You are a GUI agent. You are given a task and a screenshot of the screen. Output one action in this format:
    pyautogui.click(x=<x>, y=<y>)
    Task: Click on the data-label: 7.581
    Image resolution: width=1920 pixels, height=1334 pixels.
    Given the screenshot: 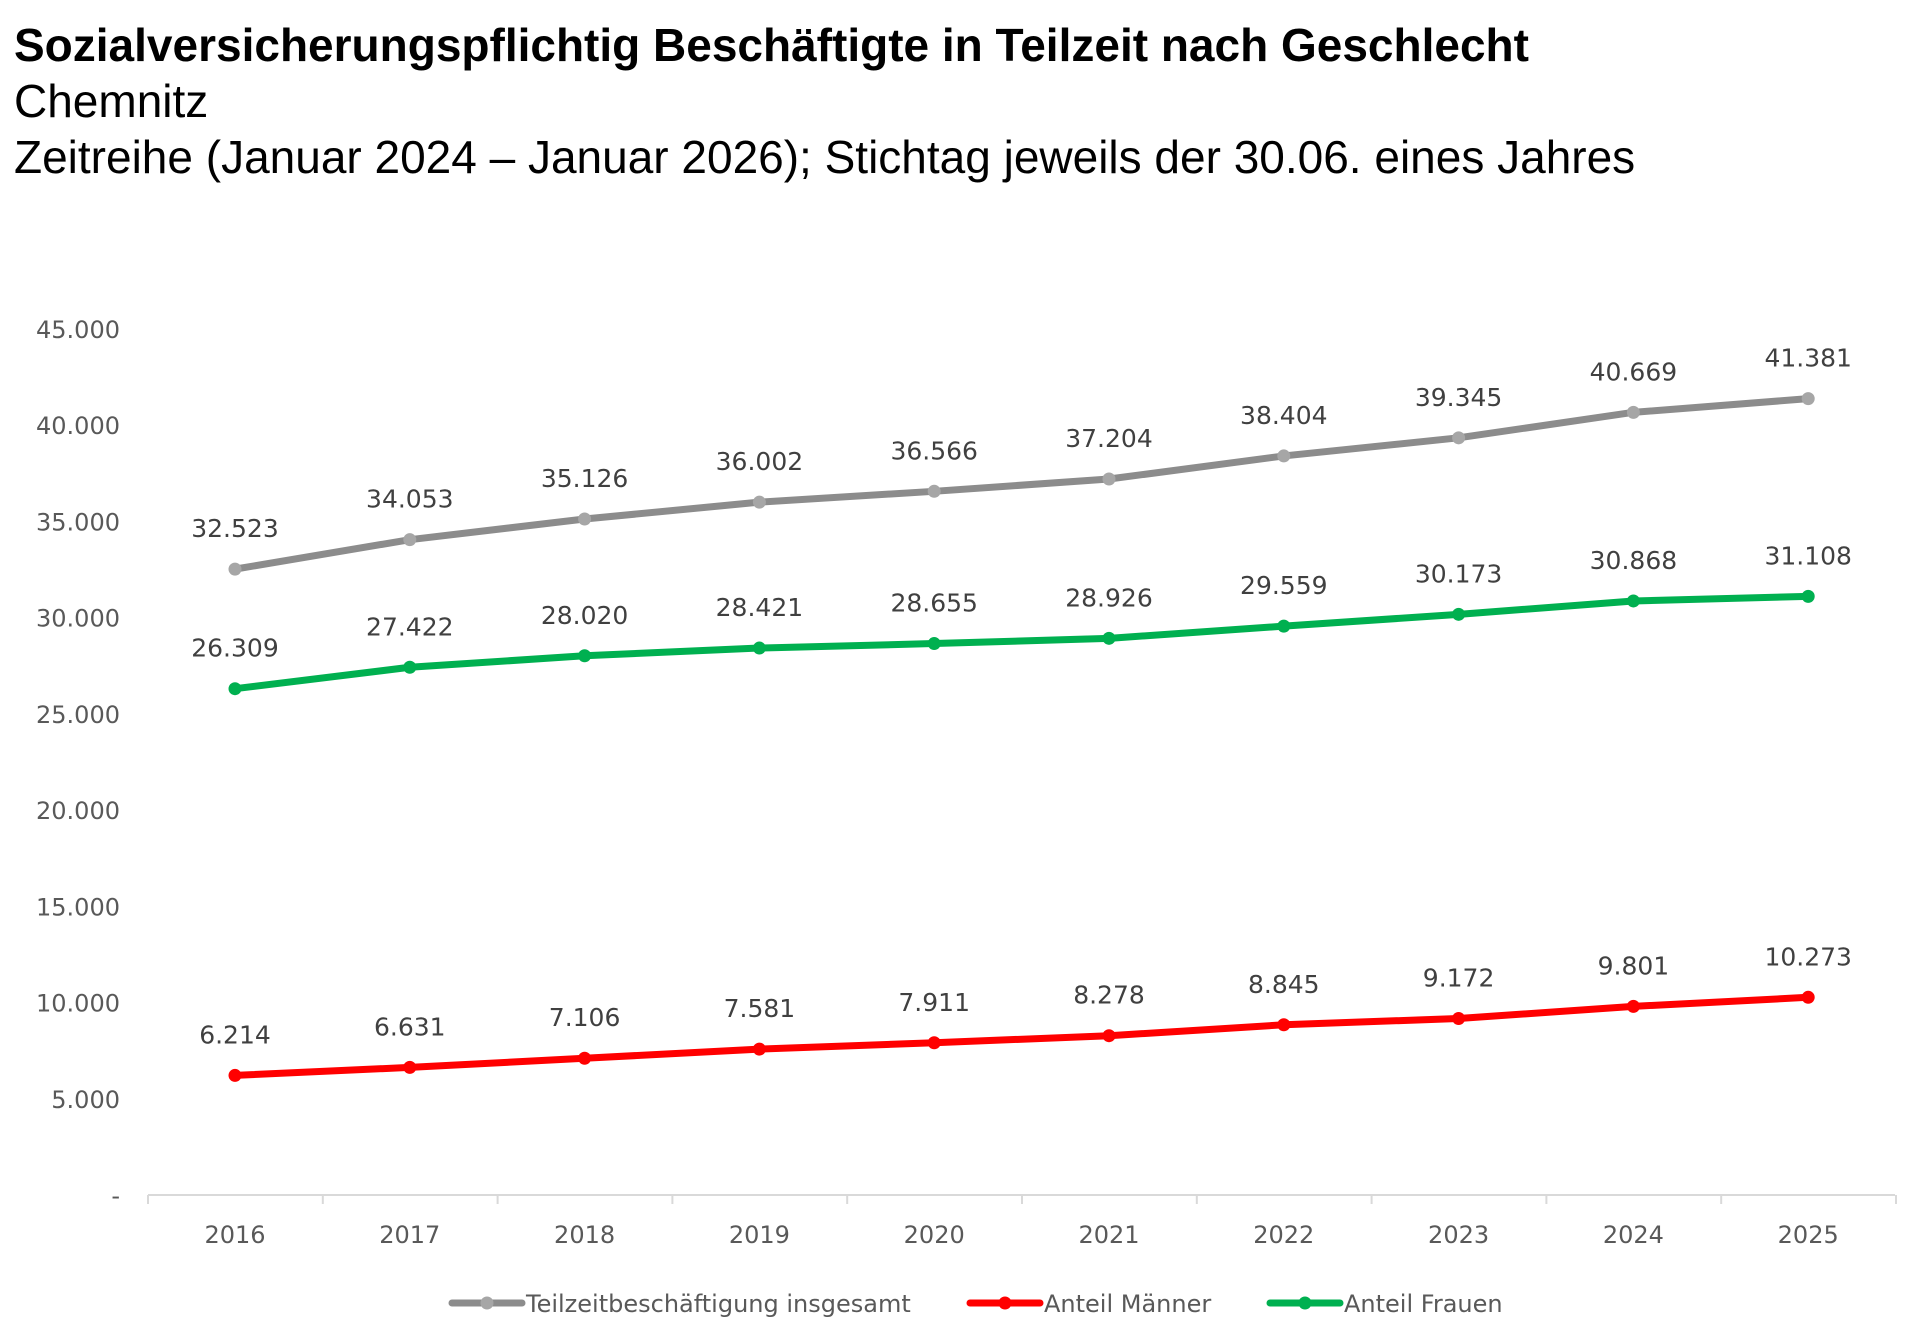 What is the action you would take?
    pyautogui.click(x=760, y=1008)
    